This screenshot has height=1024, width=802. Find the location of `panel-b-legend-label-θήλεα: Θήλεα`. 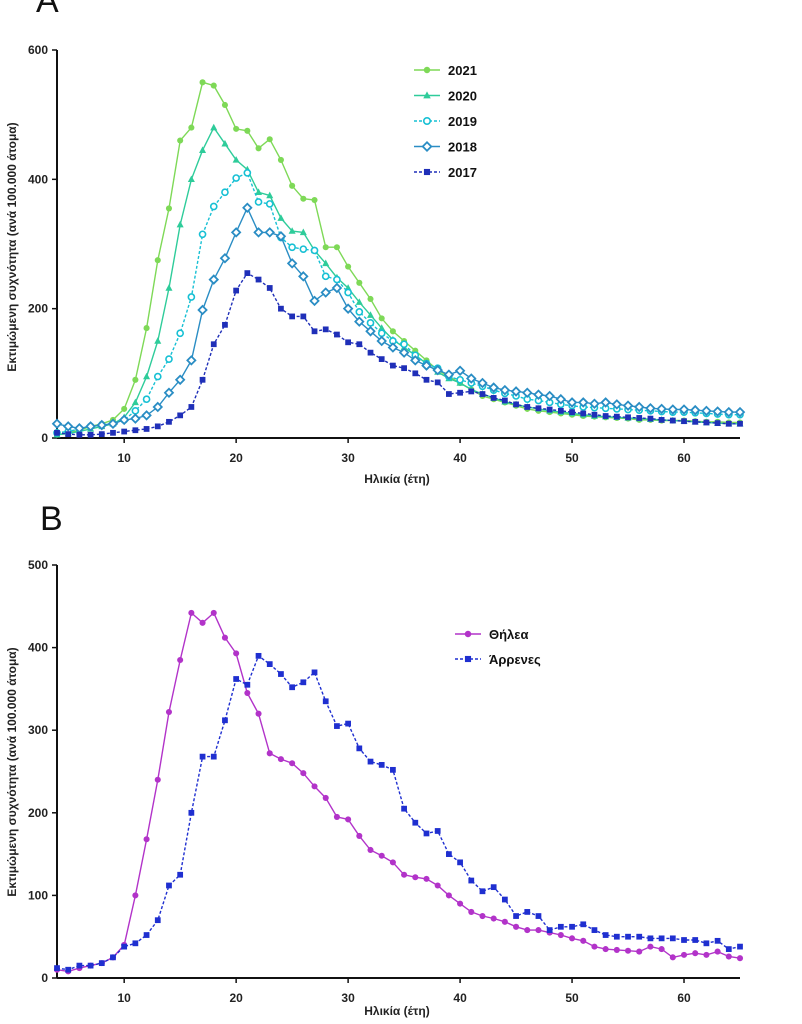

panel-b-legend-label-θήλεα: Θήλεα is located at coordinates (508, 634).